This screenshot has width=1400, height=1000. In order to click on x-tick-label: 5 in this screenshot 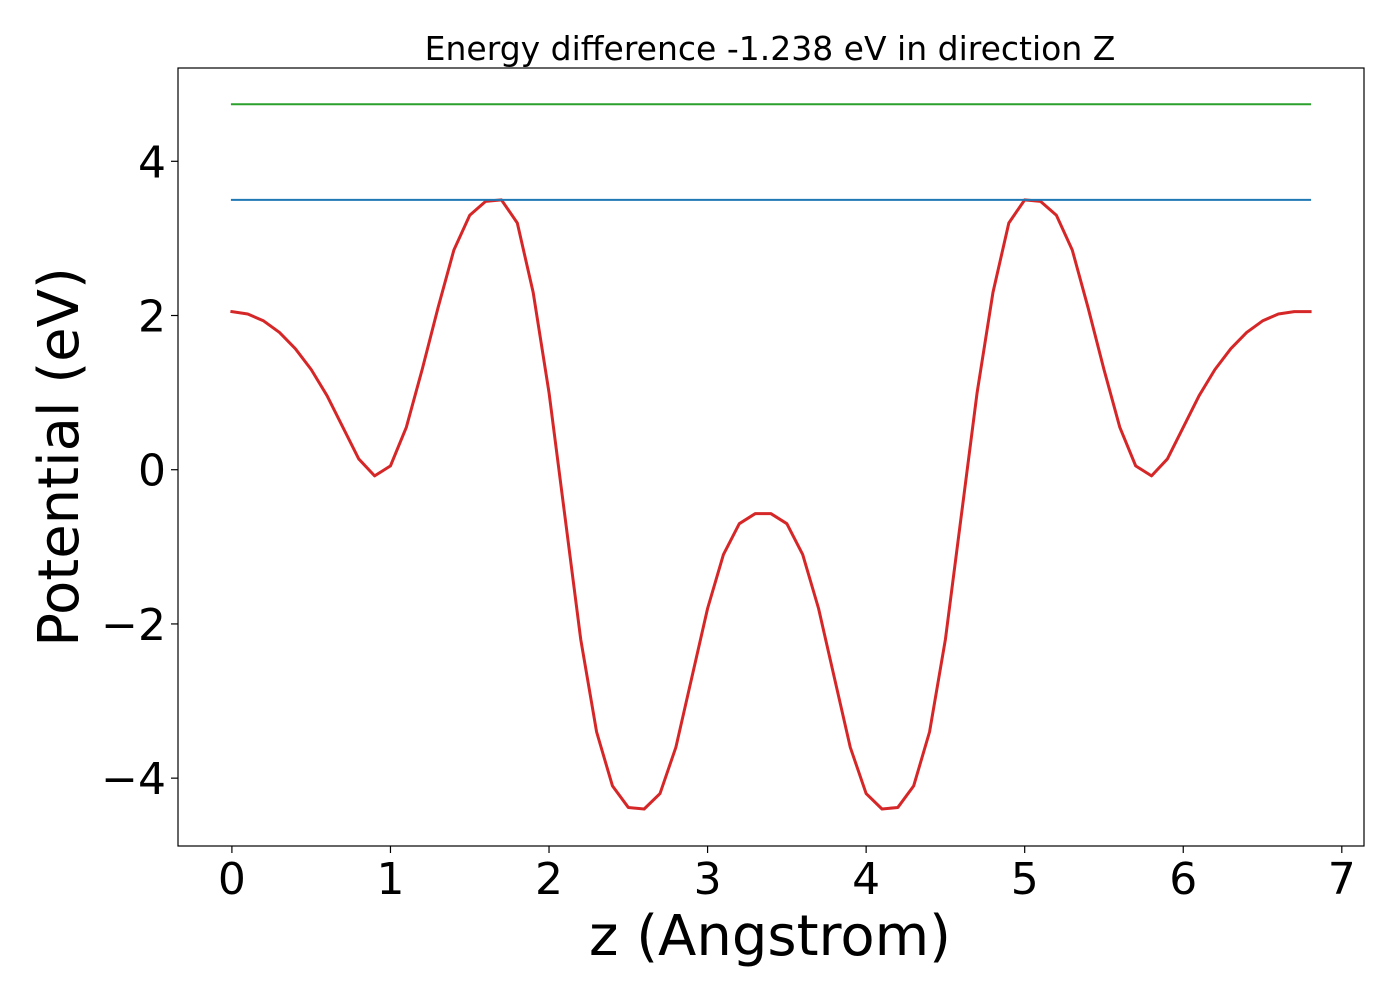, I will do `click(1025, 879)`.